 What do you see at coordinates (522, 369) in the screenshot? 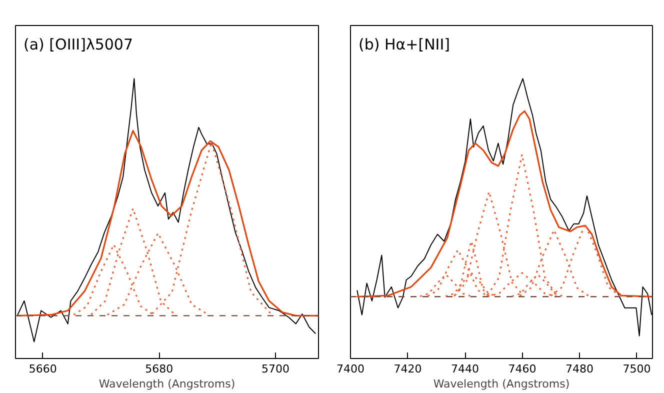
I see `x-tick-label: 7460` at bounding box center [522, 369].